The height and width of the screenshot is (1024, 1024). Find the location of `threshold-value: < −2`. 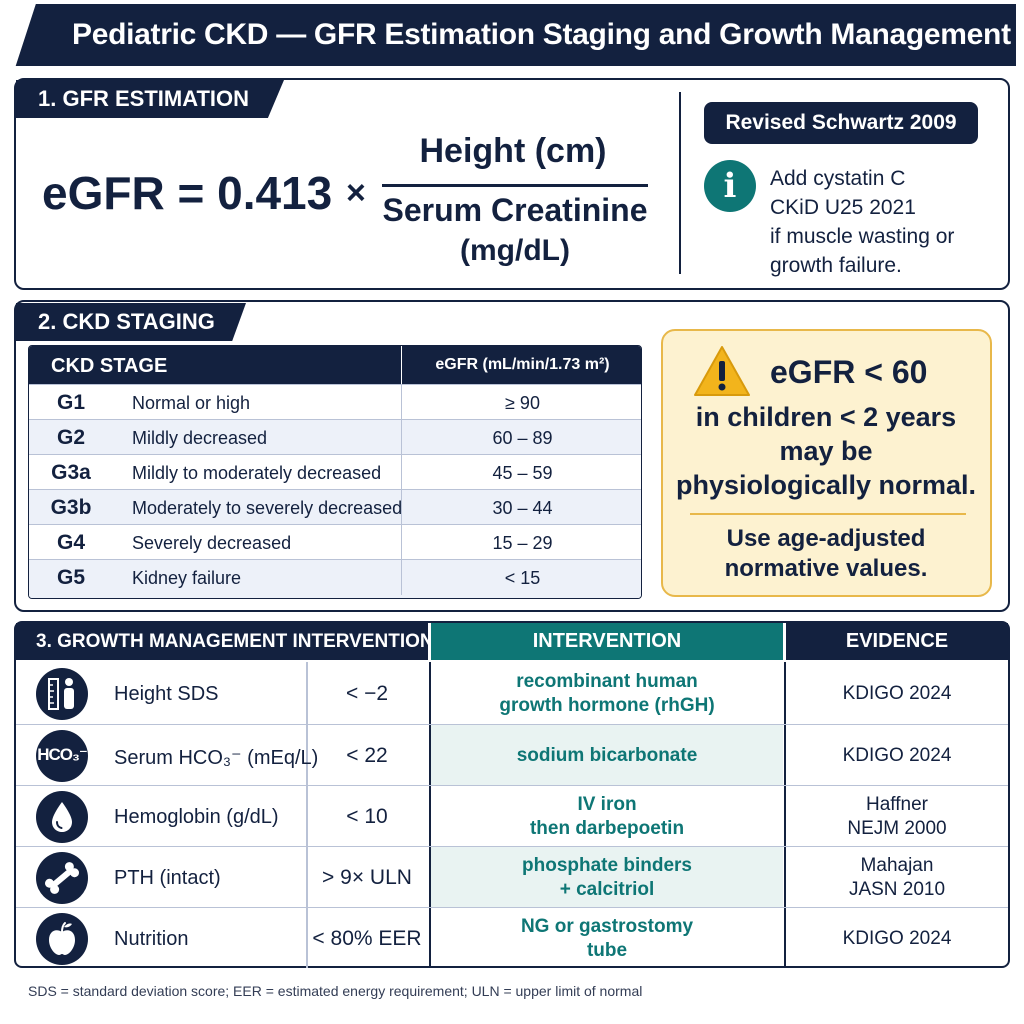

threshold-value: < −2 is located at coordinates (367, 693).